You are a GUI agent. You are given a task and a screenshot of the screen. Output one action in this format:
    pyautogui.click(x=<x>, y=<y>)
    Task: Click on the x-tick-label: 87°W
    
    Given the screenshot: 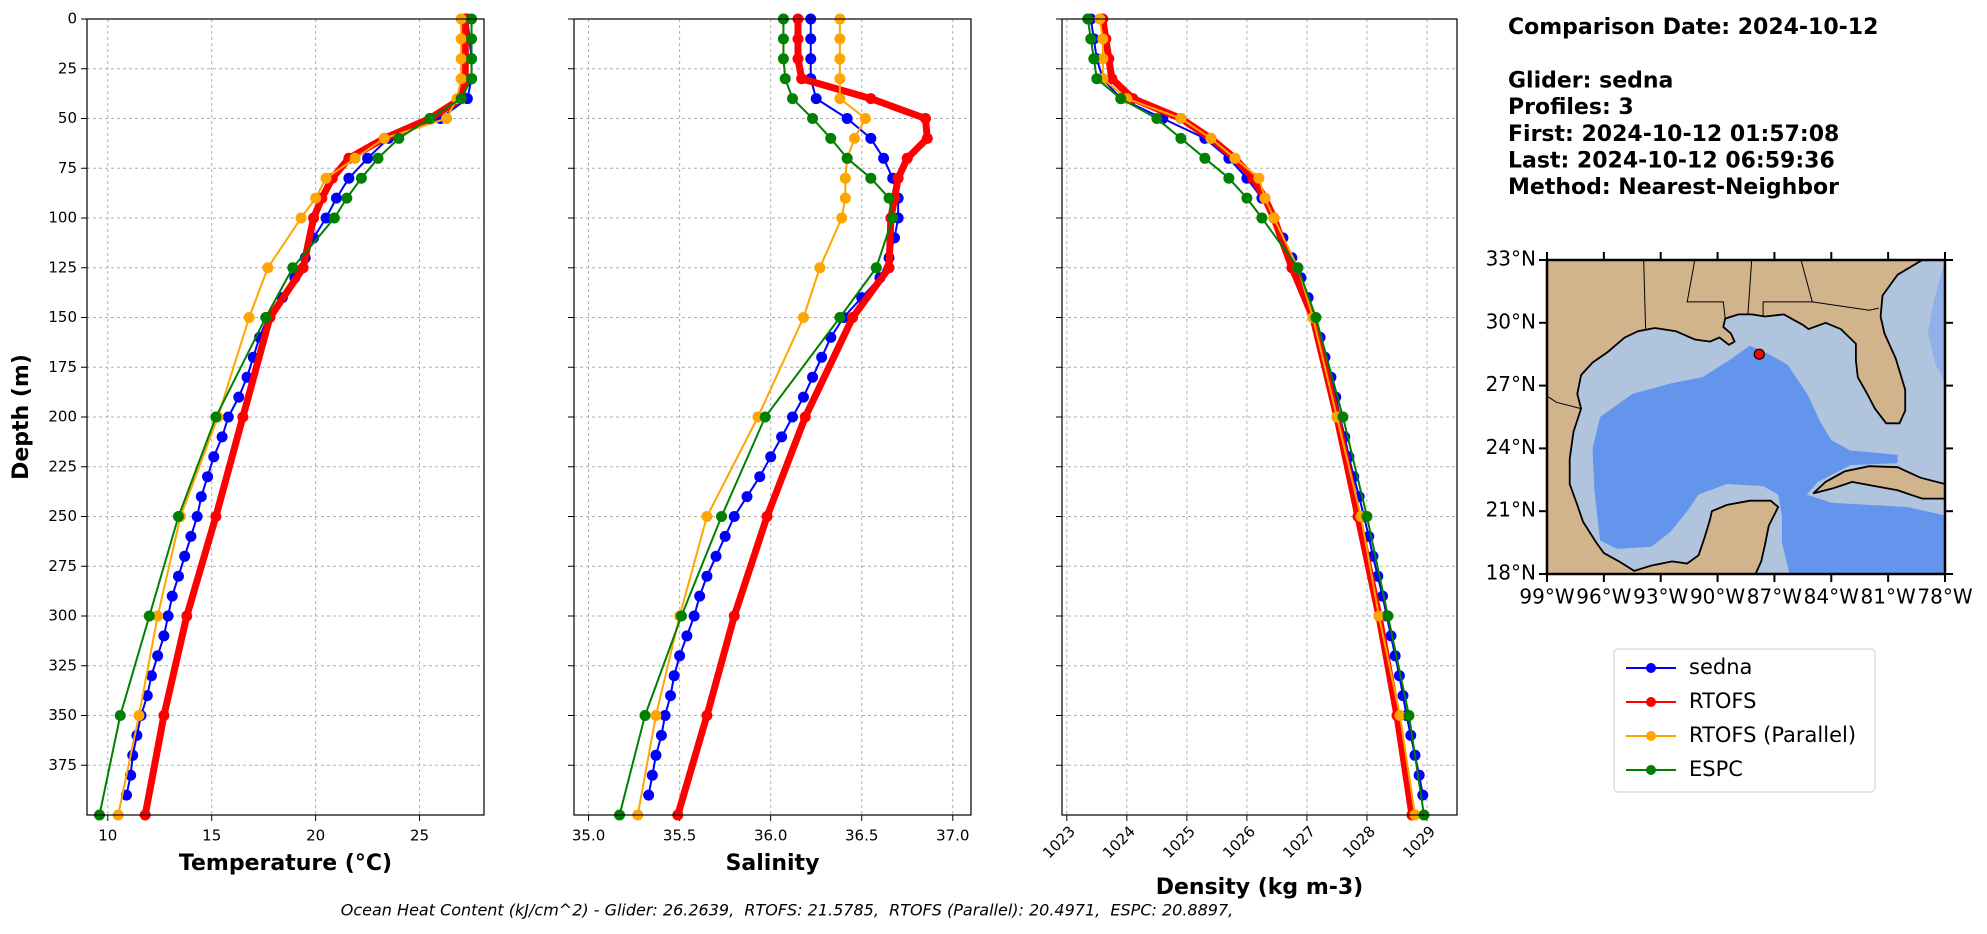 What is the action you would take?
    pyautogui.click(x=1774, y=597)
    